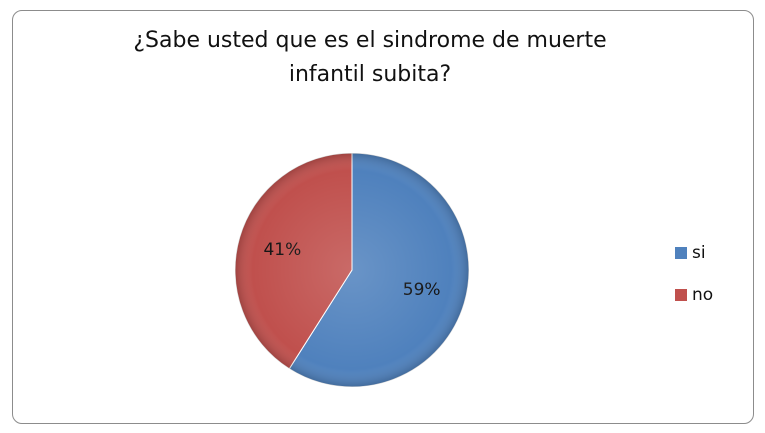  I want to click on legend-label: si, so click(699, 253).